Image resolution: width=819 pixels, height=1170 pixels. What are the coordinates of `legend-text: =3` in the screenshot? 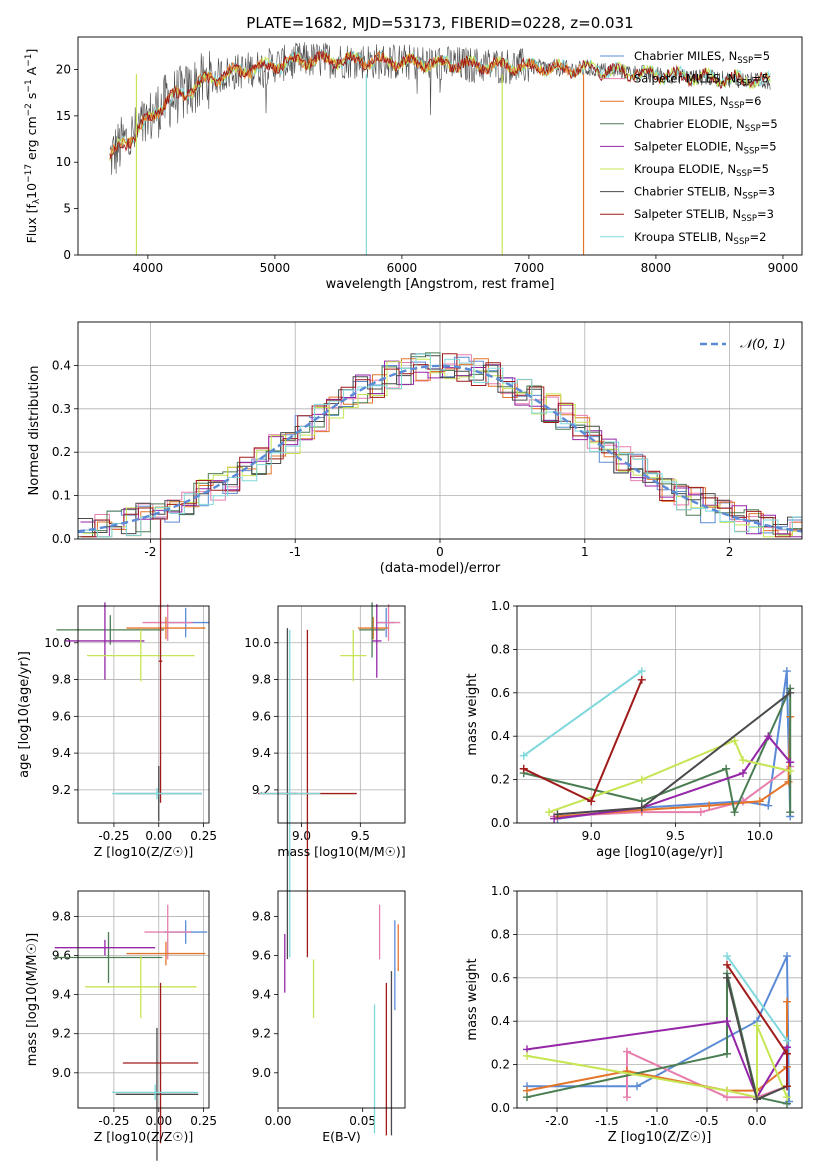 It's located at (765, 214).